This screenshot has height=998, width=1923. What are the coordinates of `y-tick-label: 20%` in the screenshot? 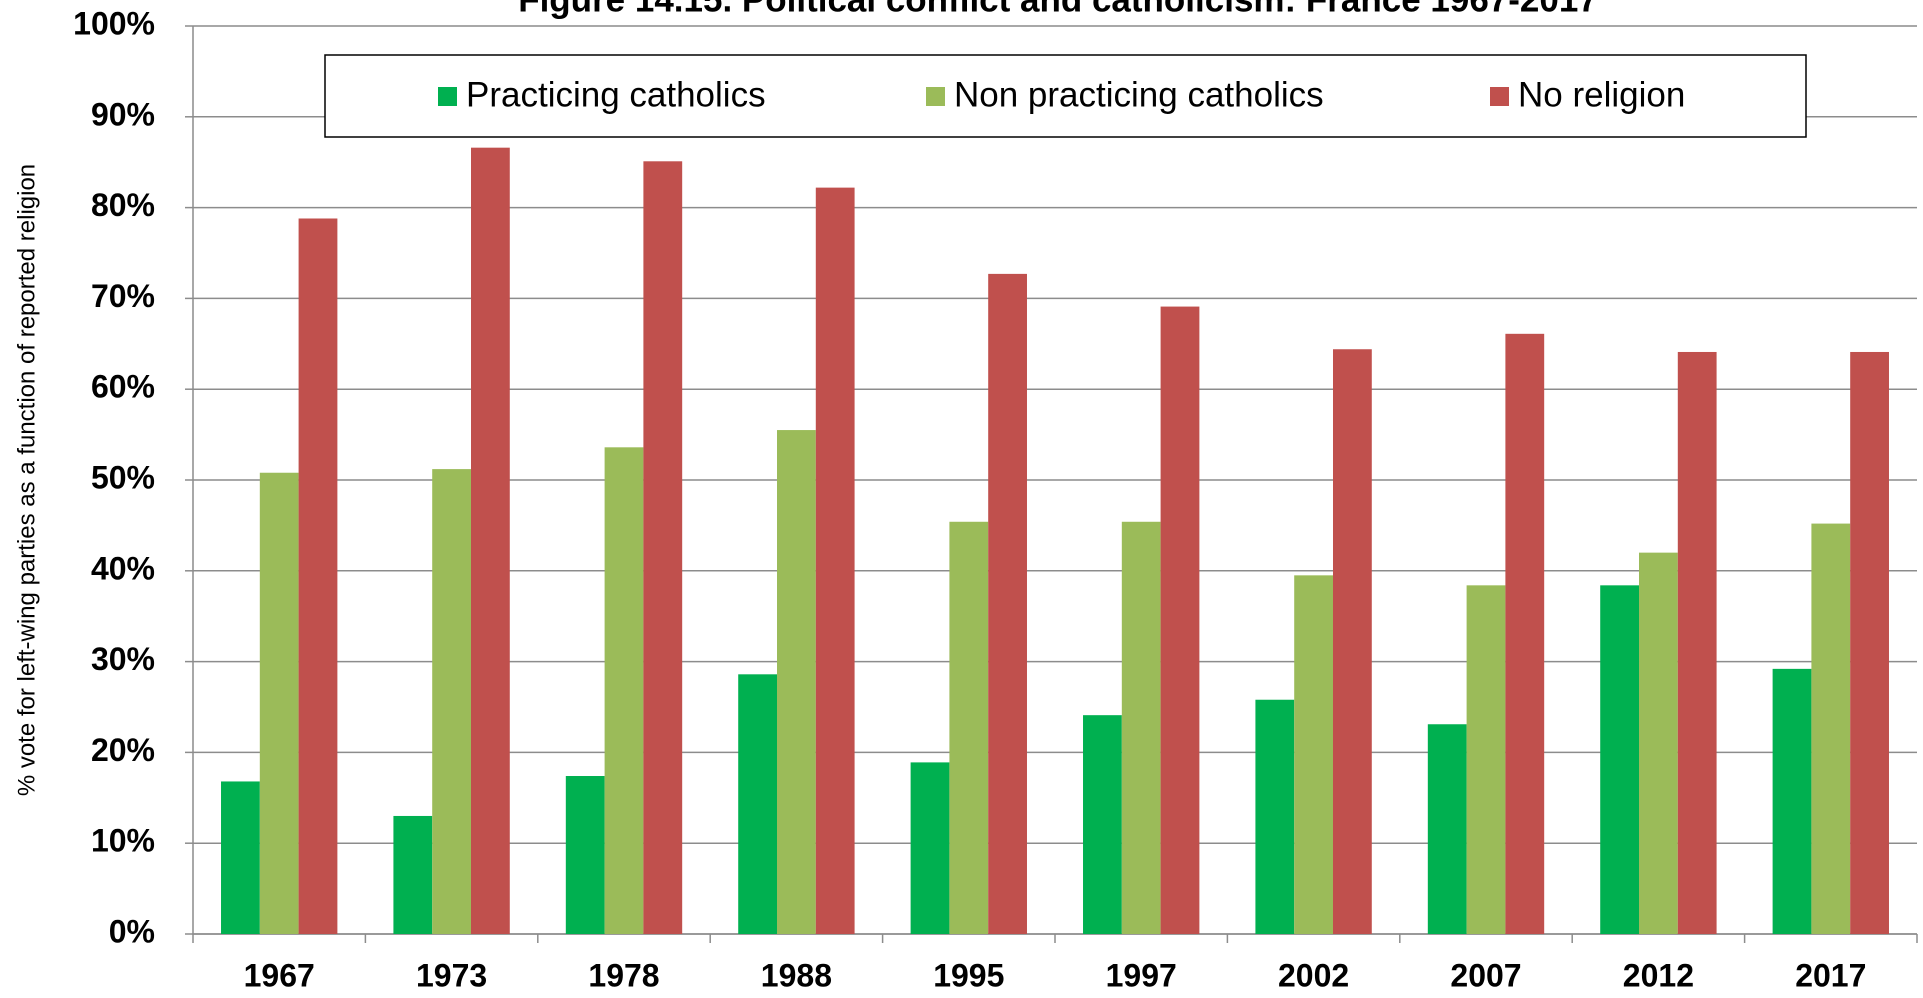 It's located at (123, 750).